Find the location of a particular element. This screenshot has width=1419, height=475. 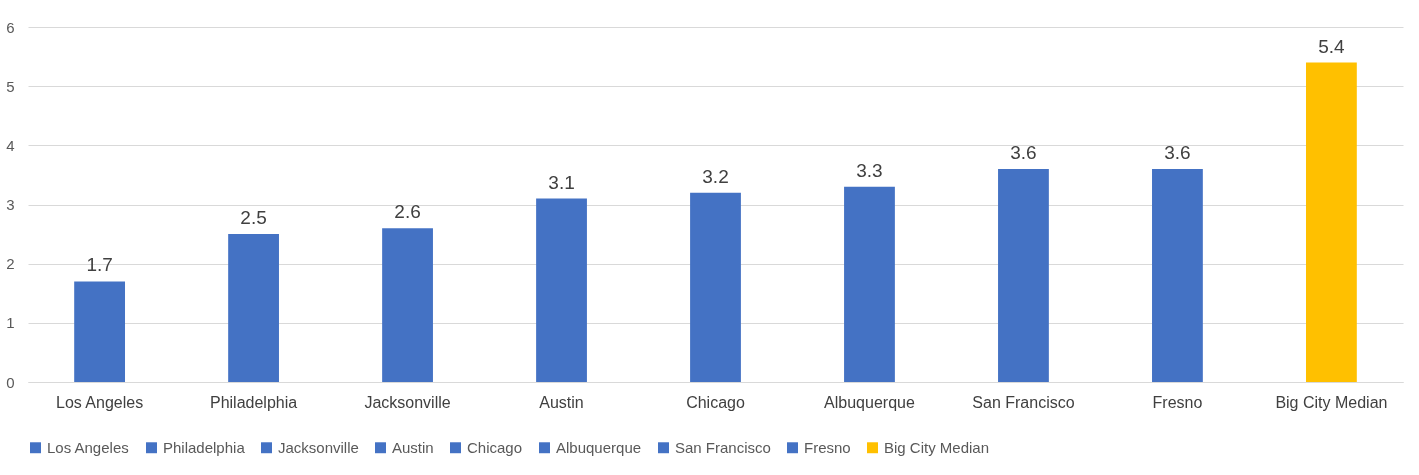

data-label: 2.5 is located at coordinates (253, 218).